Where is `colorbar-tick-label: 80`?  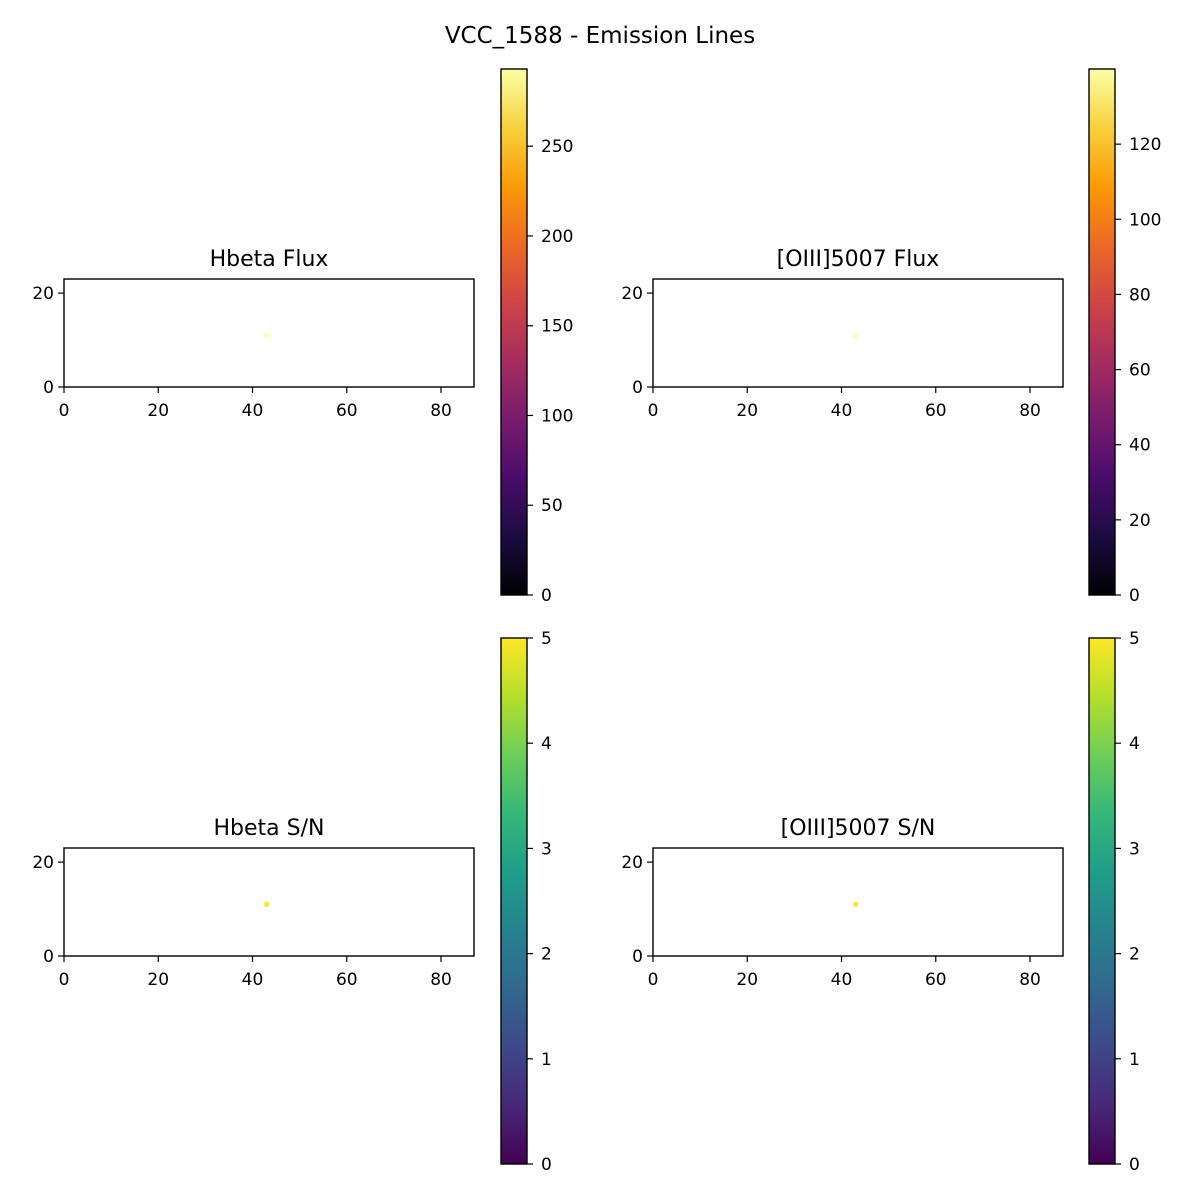
colorbar-tick-label: 80 is located at coordinates (1140, 295).